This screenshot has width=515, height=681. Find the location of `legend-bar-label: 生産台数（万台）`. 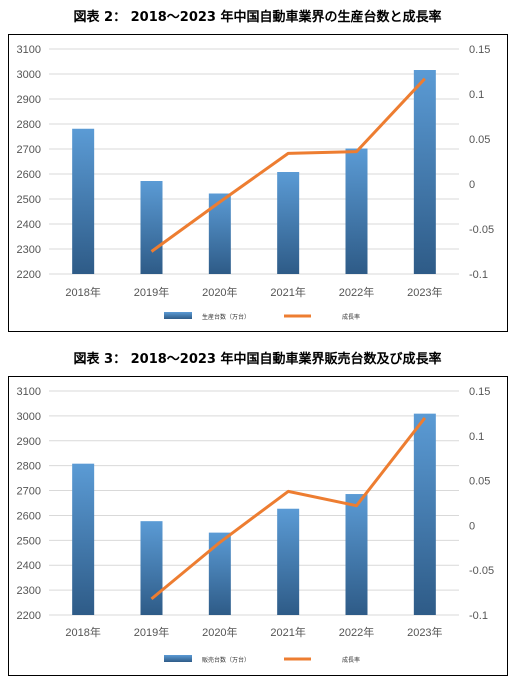

legend-bar-label: 生産台数（万台） is located at coordinates (226, 317).